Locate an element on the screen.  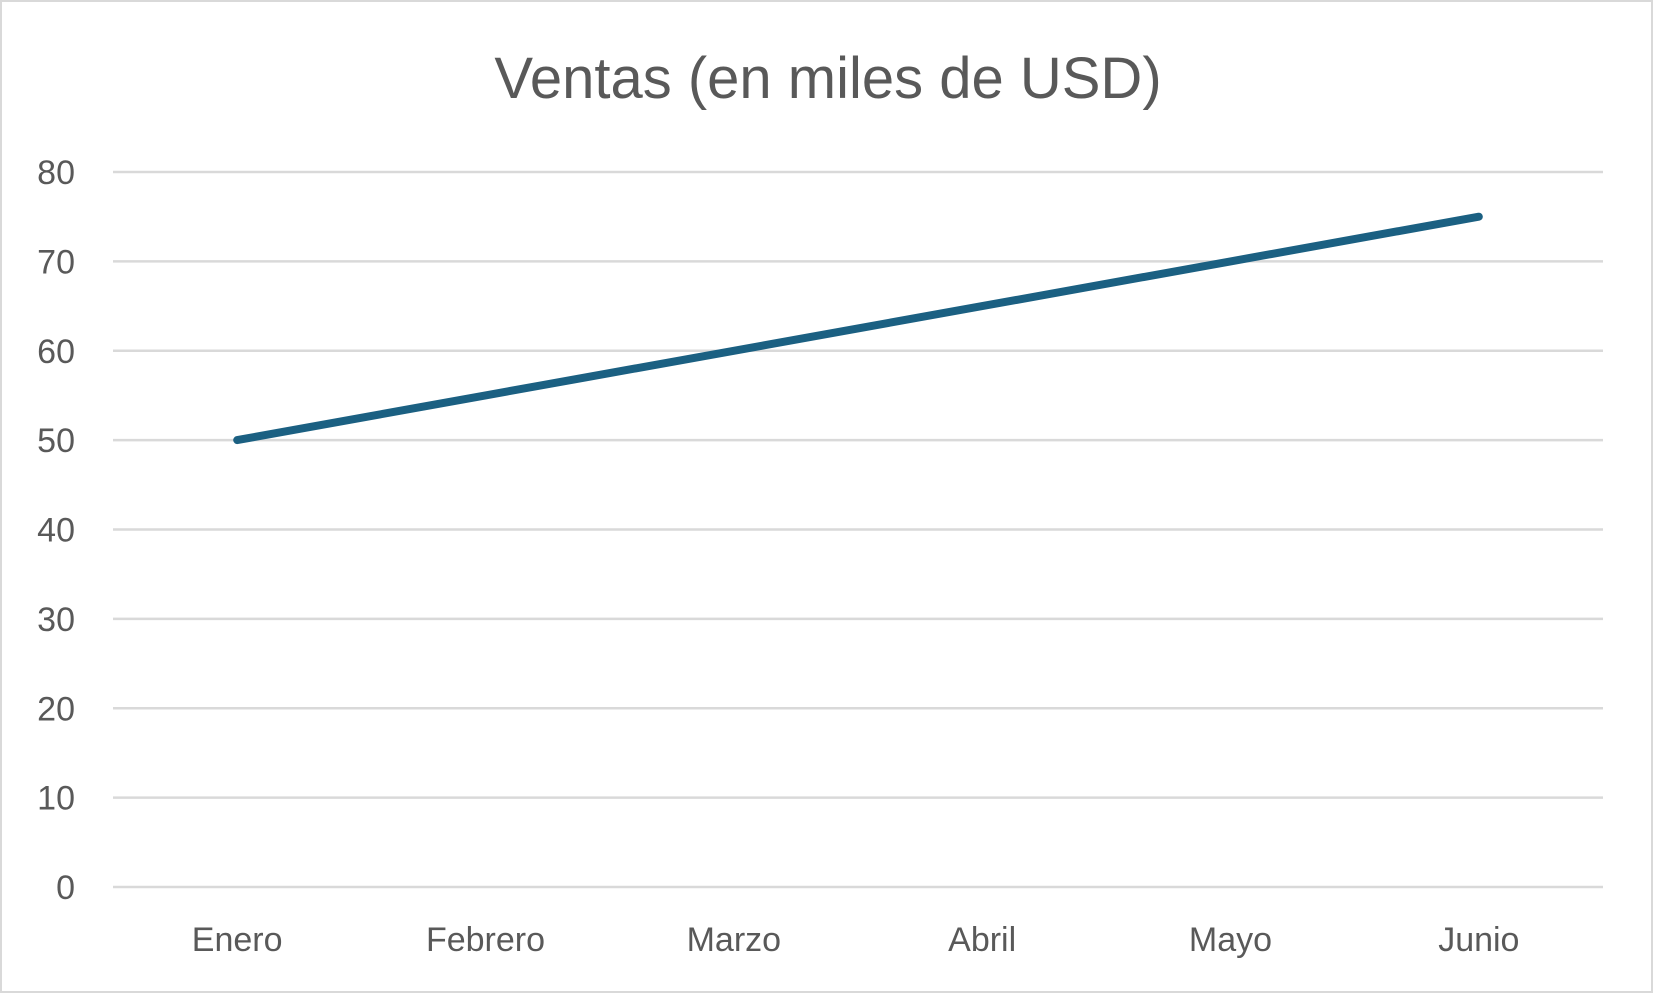
y-tick-label: 60 is located at coordinates (56, 352).